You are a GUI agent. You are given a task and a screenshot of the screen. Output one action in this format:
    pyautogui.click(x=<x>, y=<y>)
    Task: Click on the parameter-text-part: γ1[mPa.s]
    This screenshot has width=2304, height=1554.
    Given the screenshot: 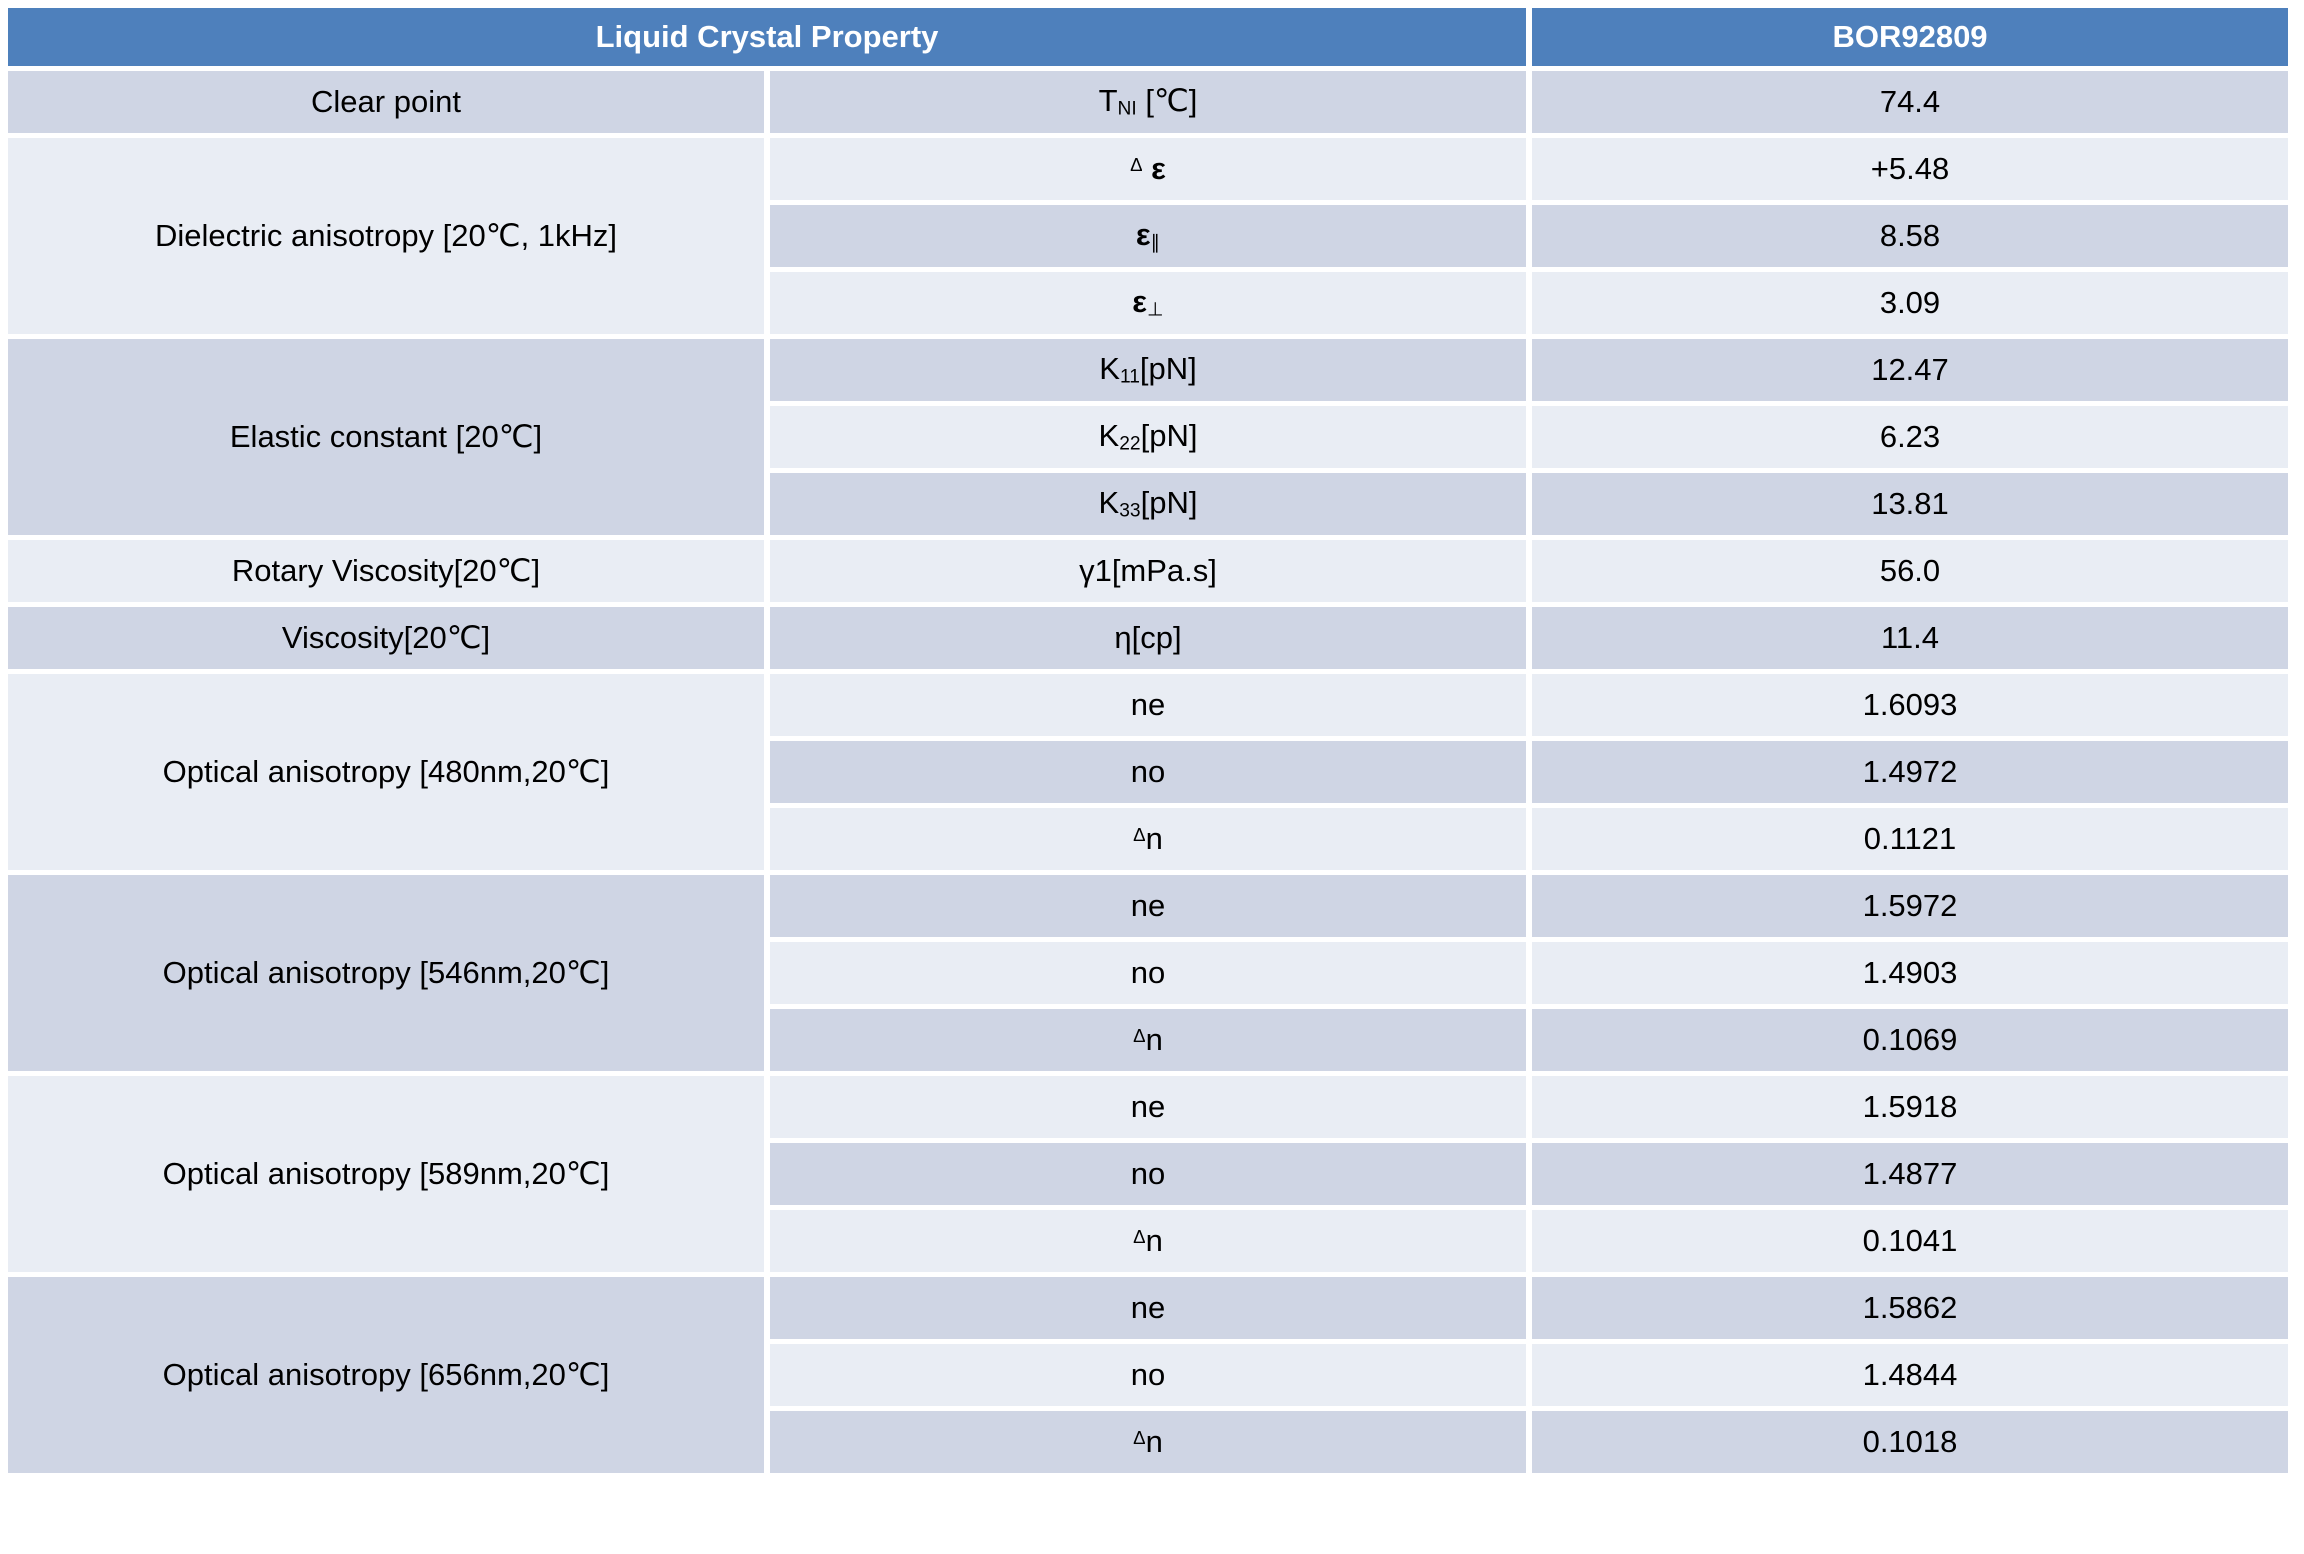 What is the action you would take?
    pyautogui.click(x=1148, y=570)
    